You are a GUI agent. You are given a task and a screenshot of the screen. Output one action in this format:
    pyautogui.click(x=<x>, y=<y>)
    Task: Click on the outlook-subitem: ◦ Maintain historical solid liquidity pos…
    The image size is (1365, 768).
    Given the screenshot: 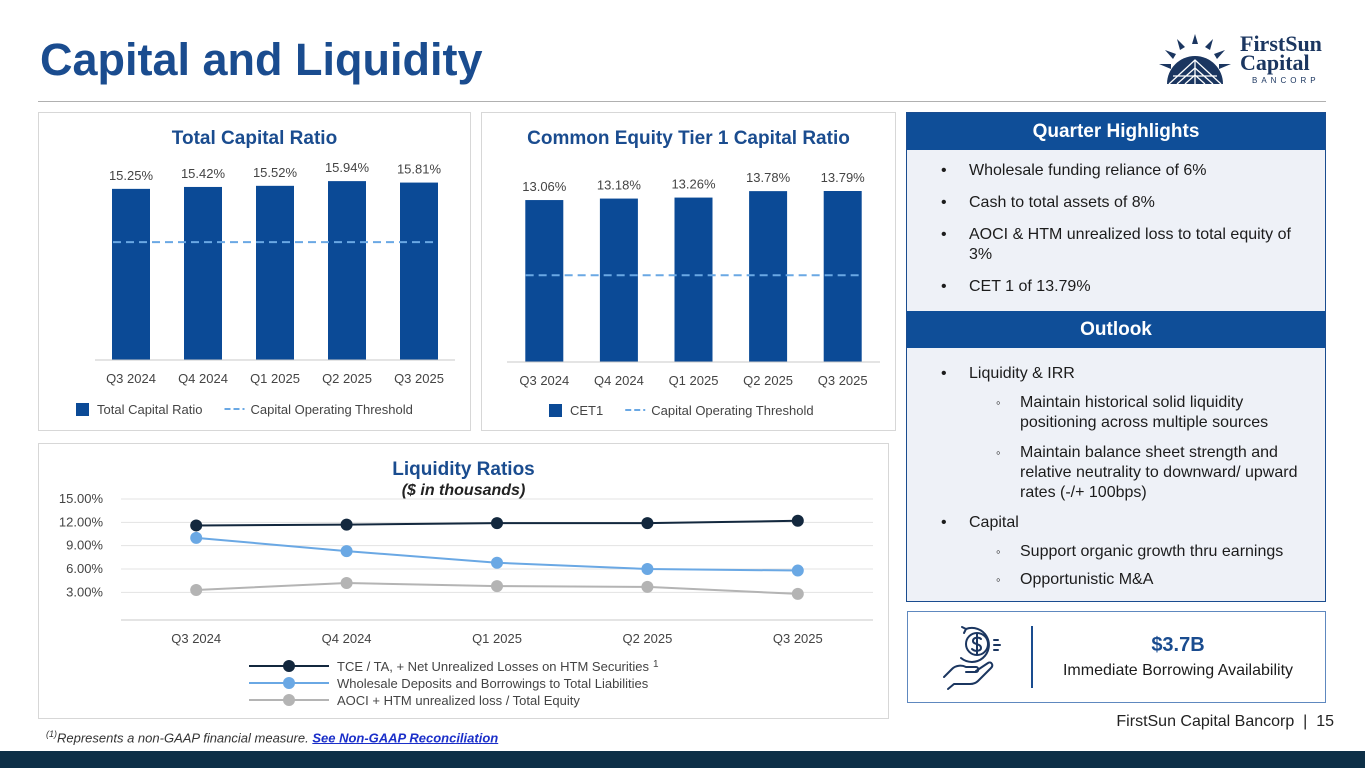 What is the action you would take?
    pyautogui.click(x=1132, y=412)
    